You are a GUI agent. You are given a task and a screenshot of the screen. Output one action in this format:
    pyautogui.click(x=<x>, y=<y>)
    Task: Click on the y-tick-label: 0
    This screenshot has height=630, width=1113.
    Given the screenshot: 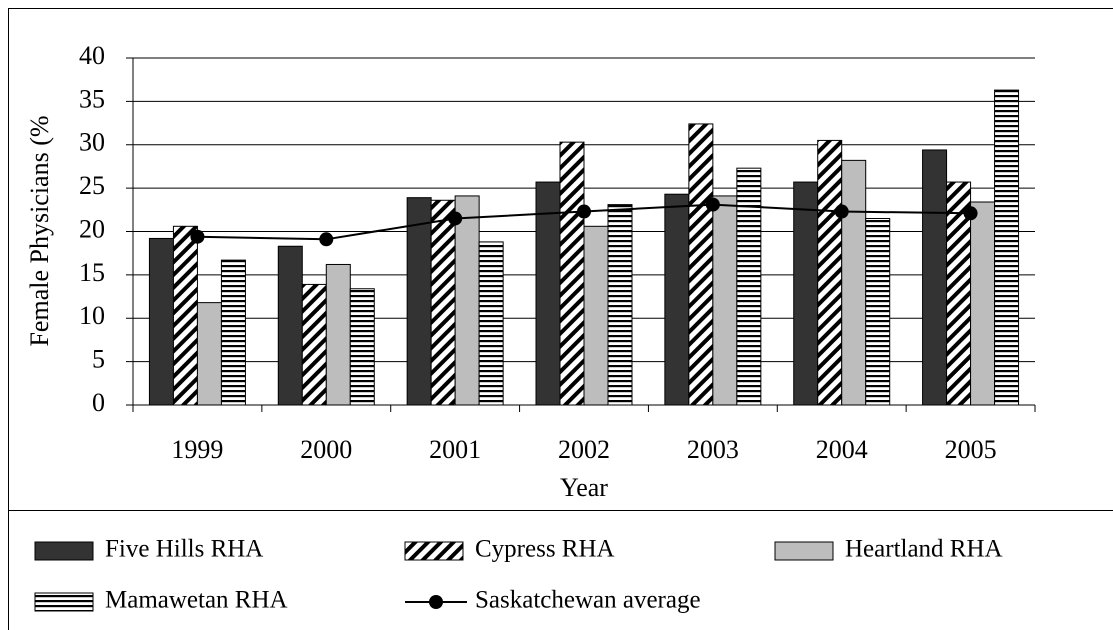 What is the action you would take?
    pyautogui.click(x=98, y=402)
    